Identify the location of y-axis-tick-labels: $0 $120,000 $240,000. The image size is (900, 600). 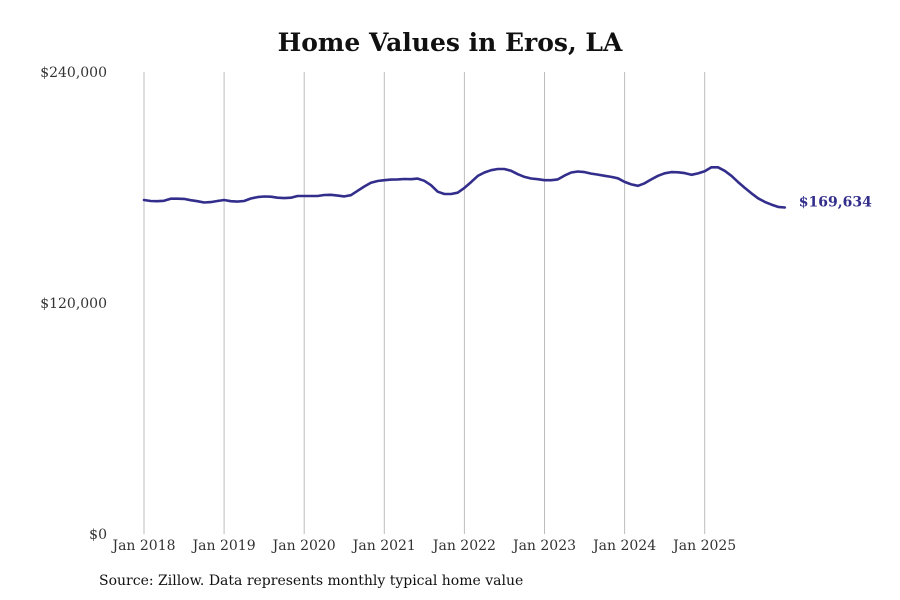
(73, 304).